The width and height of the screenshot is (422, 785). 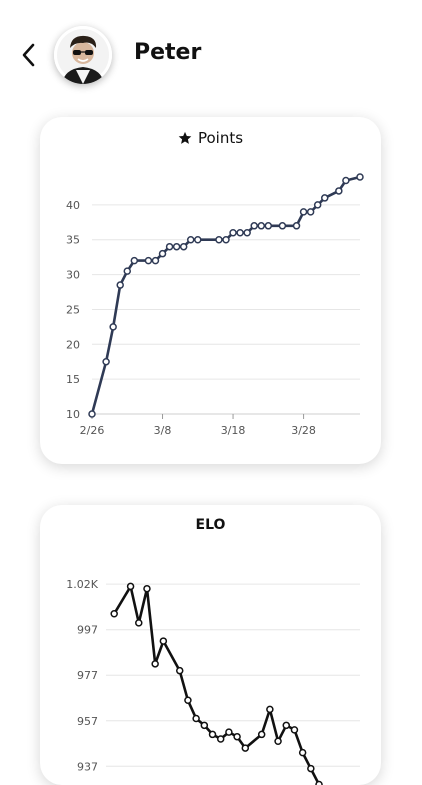 What do you see at coordinates (210, 525) in the screenshot?
I see `elo-chart-title: ELO` at bounding box center [210, 525].